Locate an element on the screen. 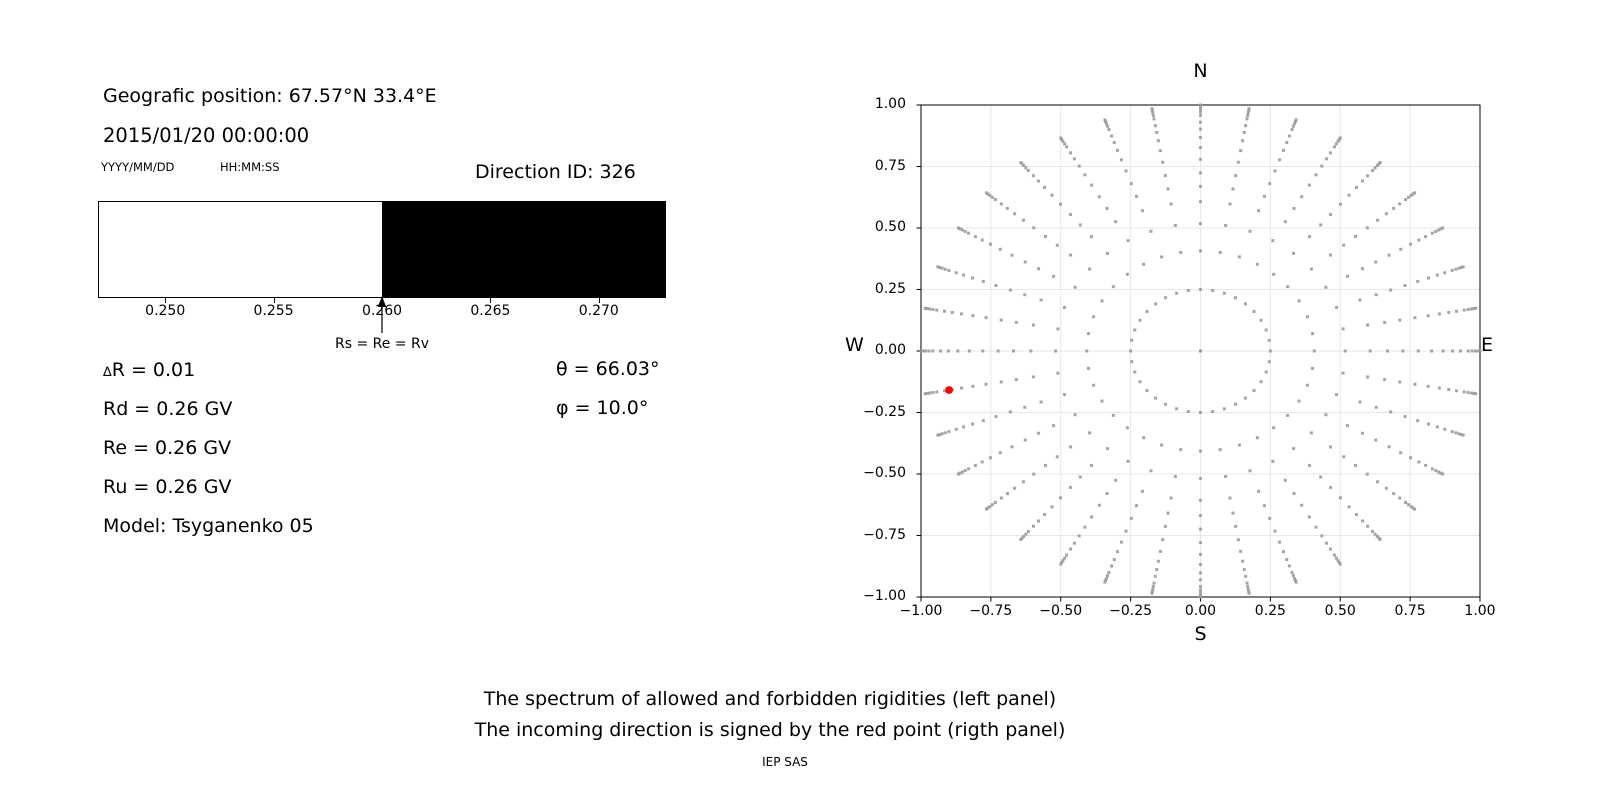 This screenshot has width=1600, height=800. theta-symbol: θ is located at coordinates (562, 369).